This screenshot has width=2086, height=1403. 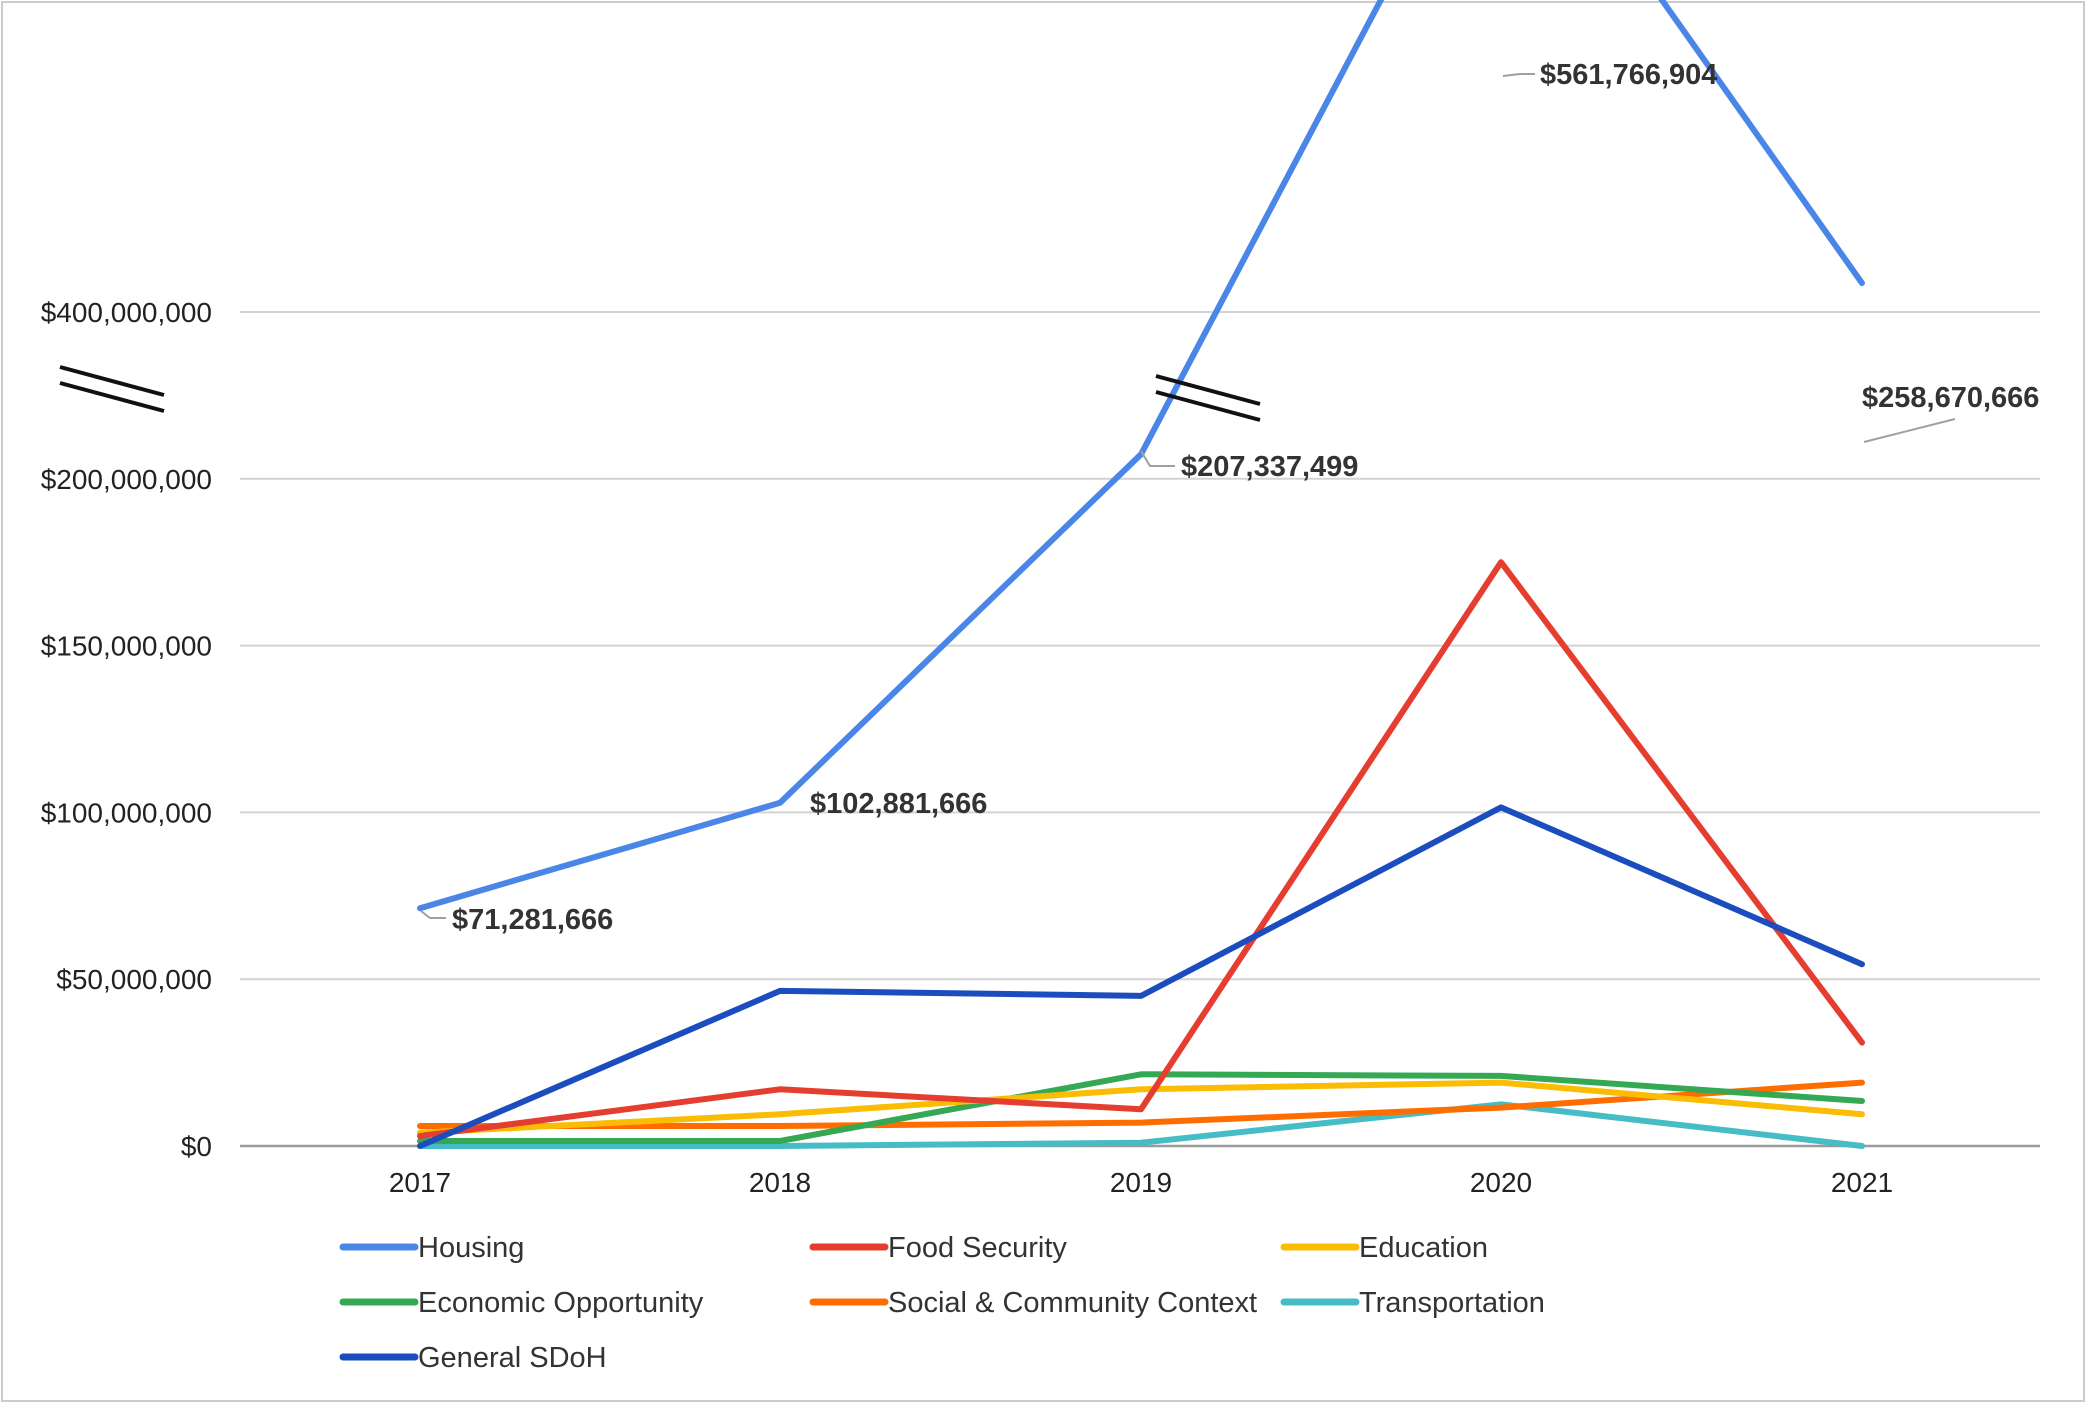 I want to click on data-label: $207,337,499, so click(x=1269, y=467).